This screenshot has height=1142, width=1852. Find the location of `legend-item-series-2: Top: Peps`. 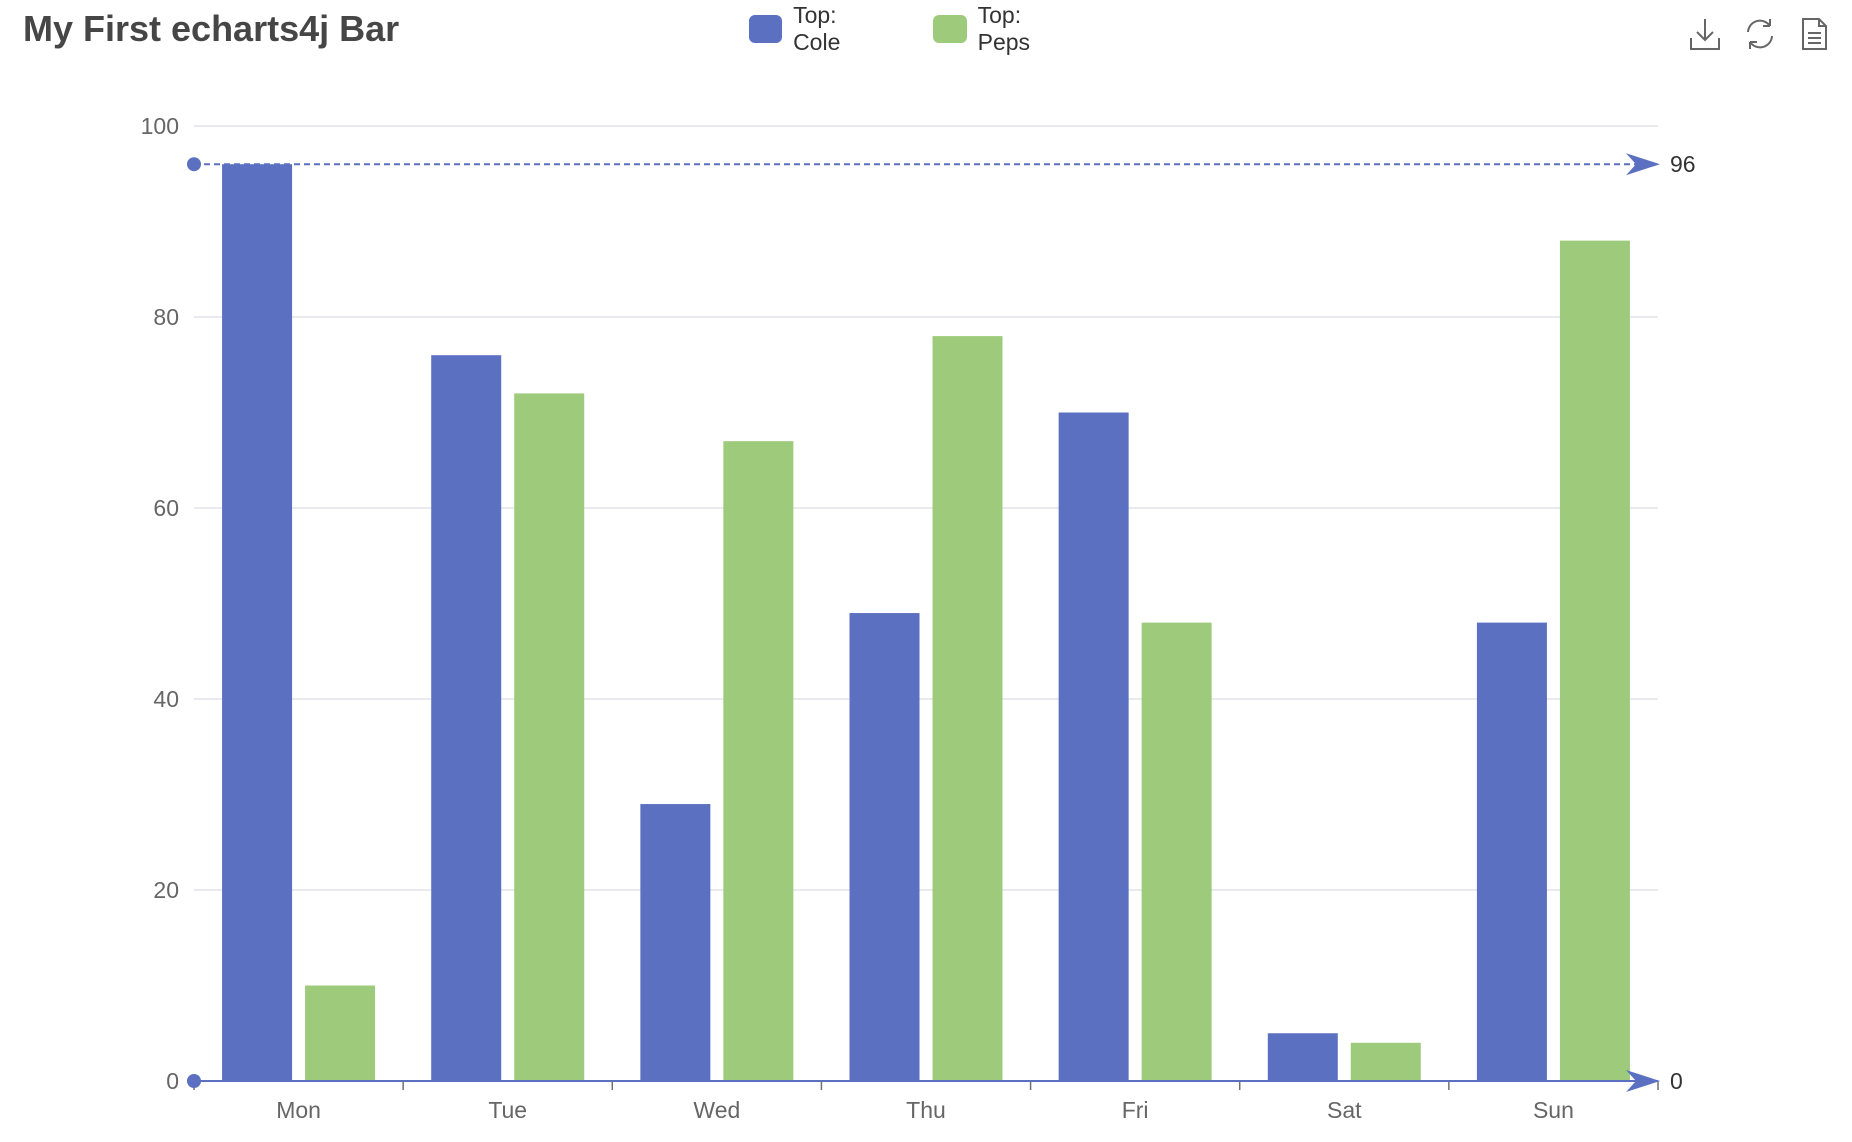

legend-item-series-2: Top: Peps is located at coordinates (989, 28).